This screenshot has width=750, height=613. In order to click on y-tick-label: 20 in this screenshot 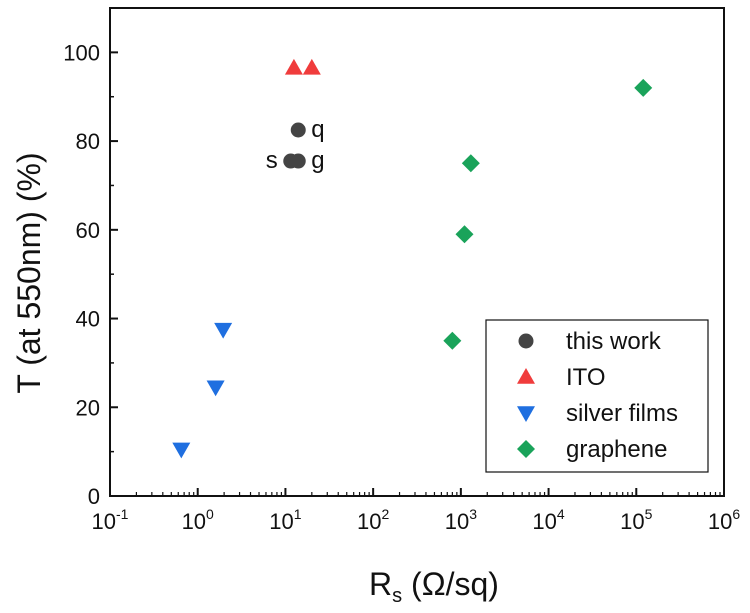, I will do `click(88, 407)`.